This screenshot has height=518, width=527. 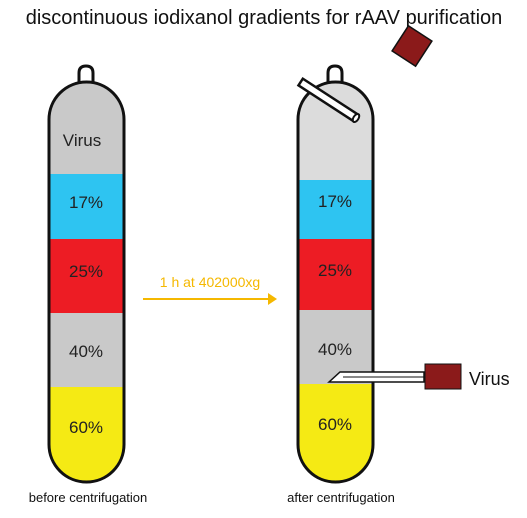 I want to click on tube-outline-after, so click(x=335, y=282).